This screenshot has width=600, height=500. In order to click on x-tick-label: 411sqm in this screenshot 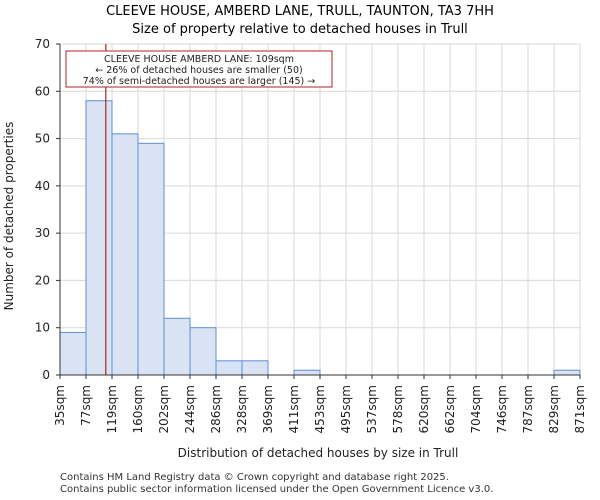, I will do `click(294, 409)`.